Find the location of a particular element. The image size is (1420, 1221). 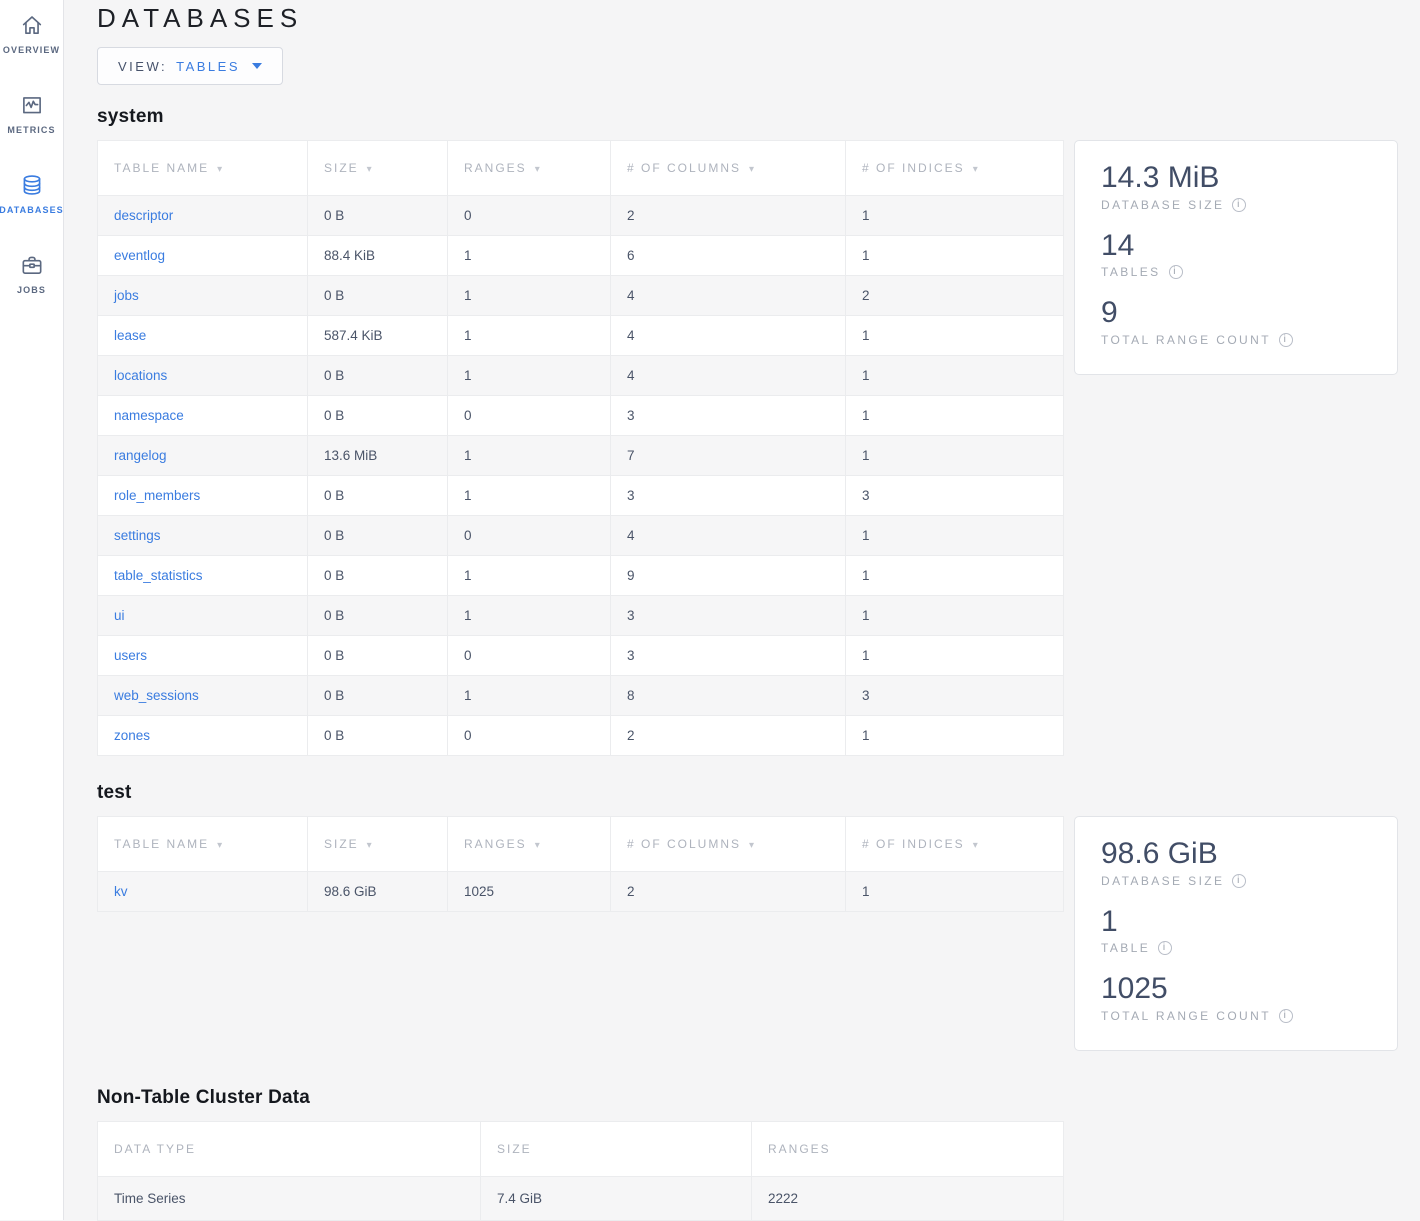

sidebar-item-overview: OVERVIEW is located at coordinates (31, 48).